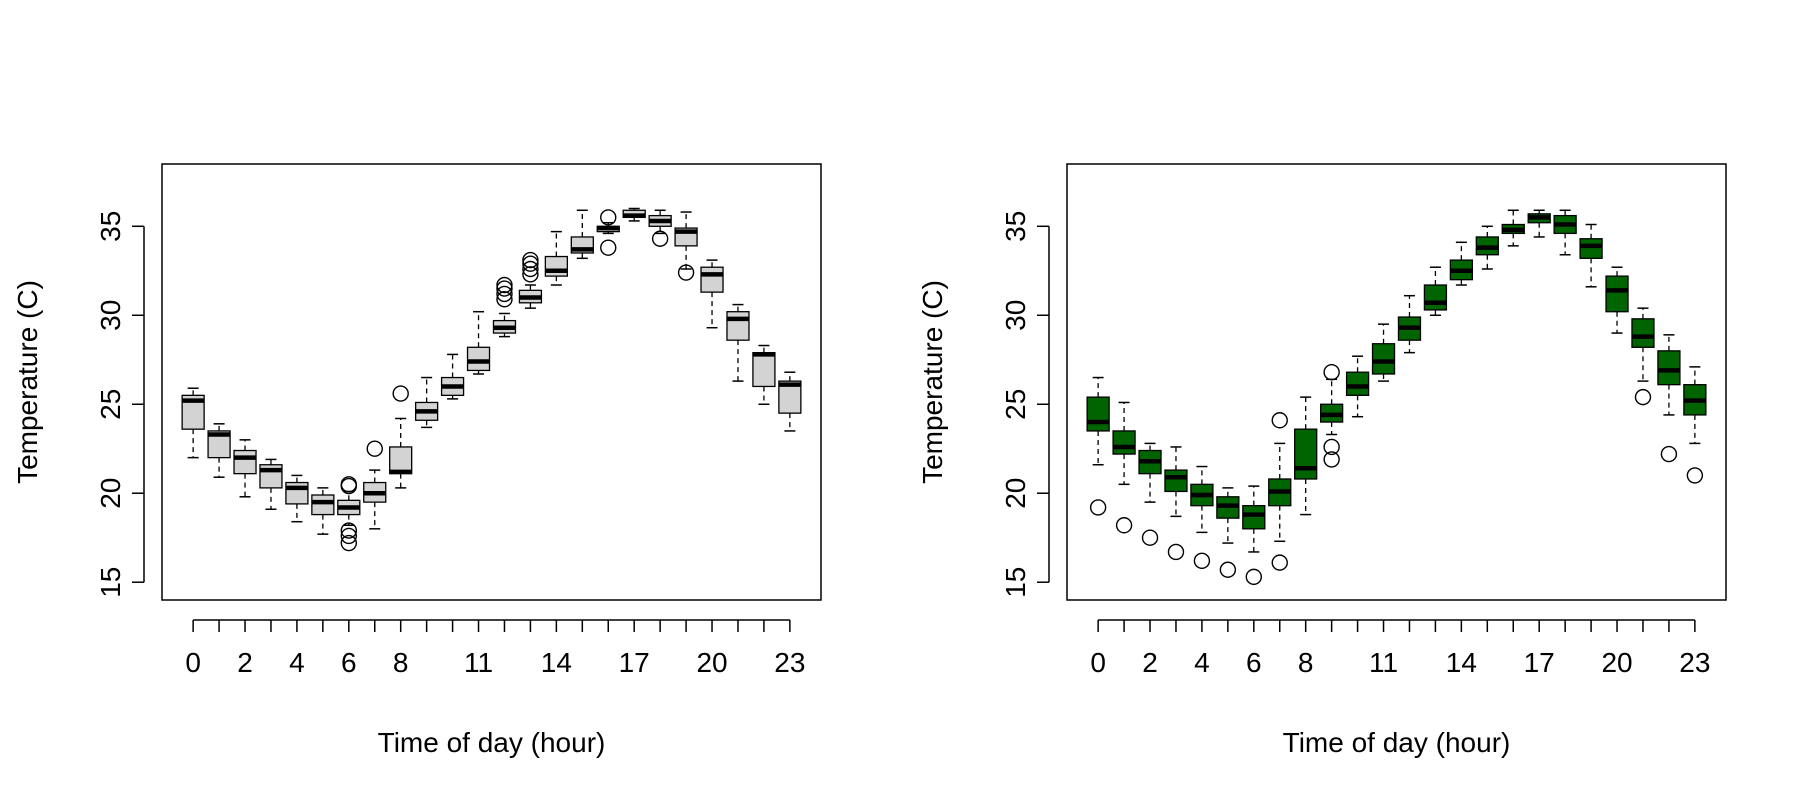 The image size is (1800, 800). I want to click on y-tick-label: 30, so click(1015, 315).